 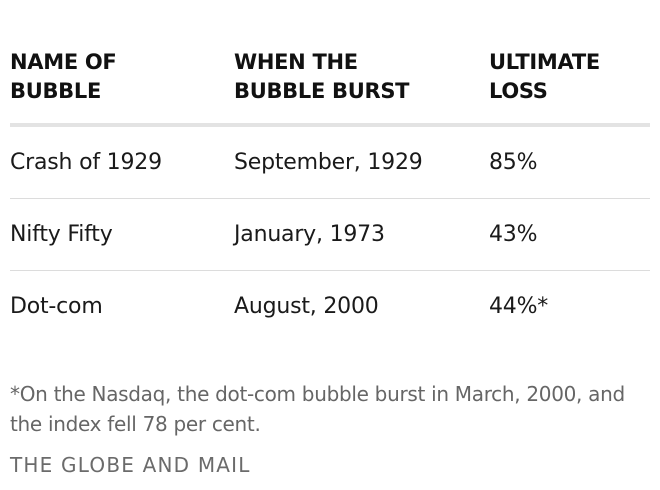 I want to click on table-row: Crash of 1929 September, 1929 85%, so click(x=330, y=163).